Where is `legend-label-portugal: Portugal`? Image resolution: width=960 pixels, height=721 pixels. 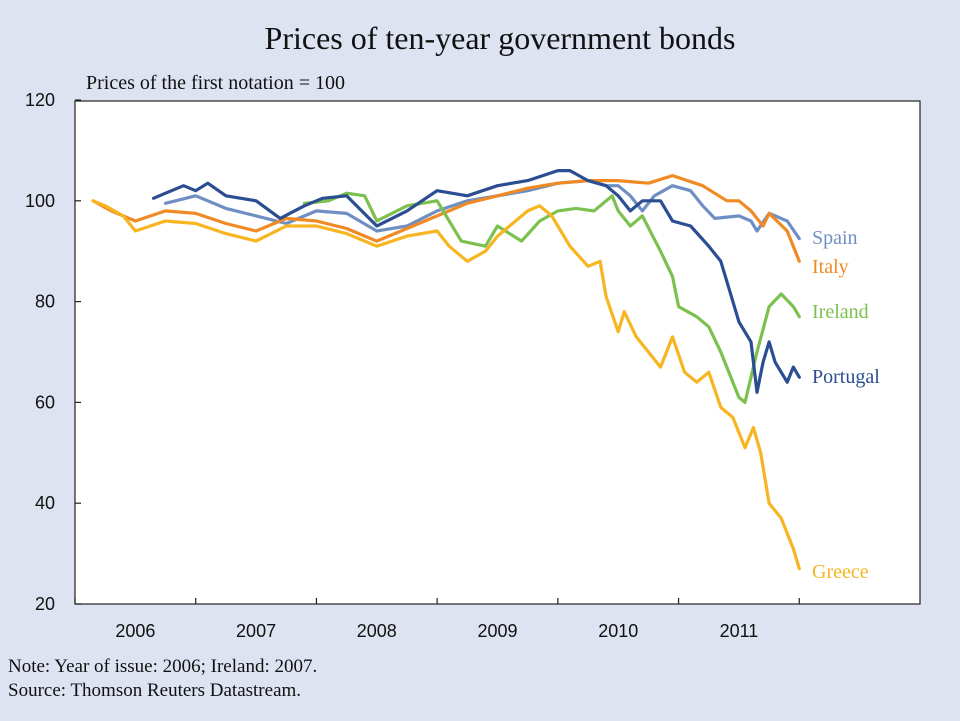
legend-label-portugal: Portugal is located at coordinates (846, 377).